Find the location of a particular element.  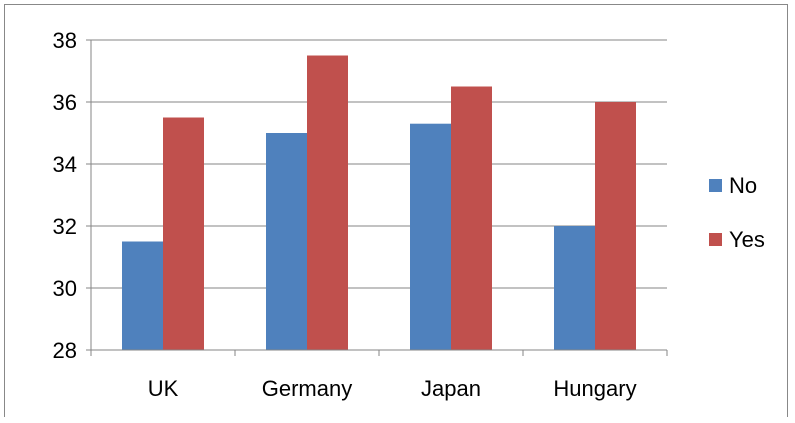

bar-no-uk is located at coordinates (142, 295).